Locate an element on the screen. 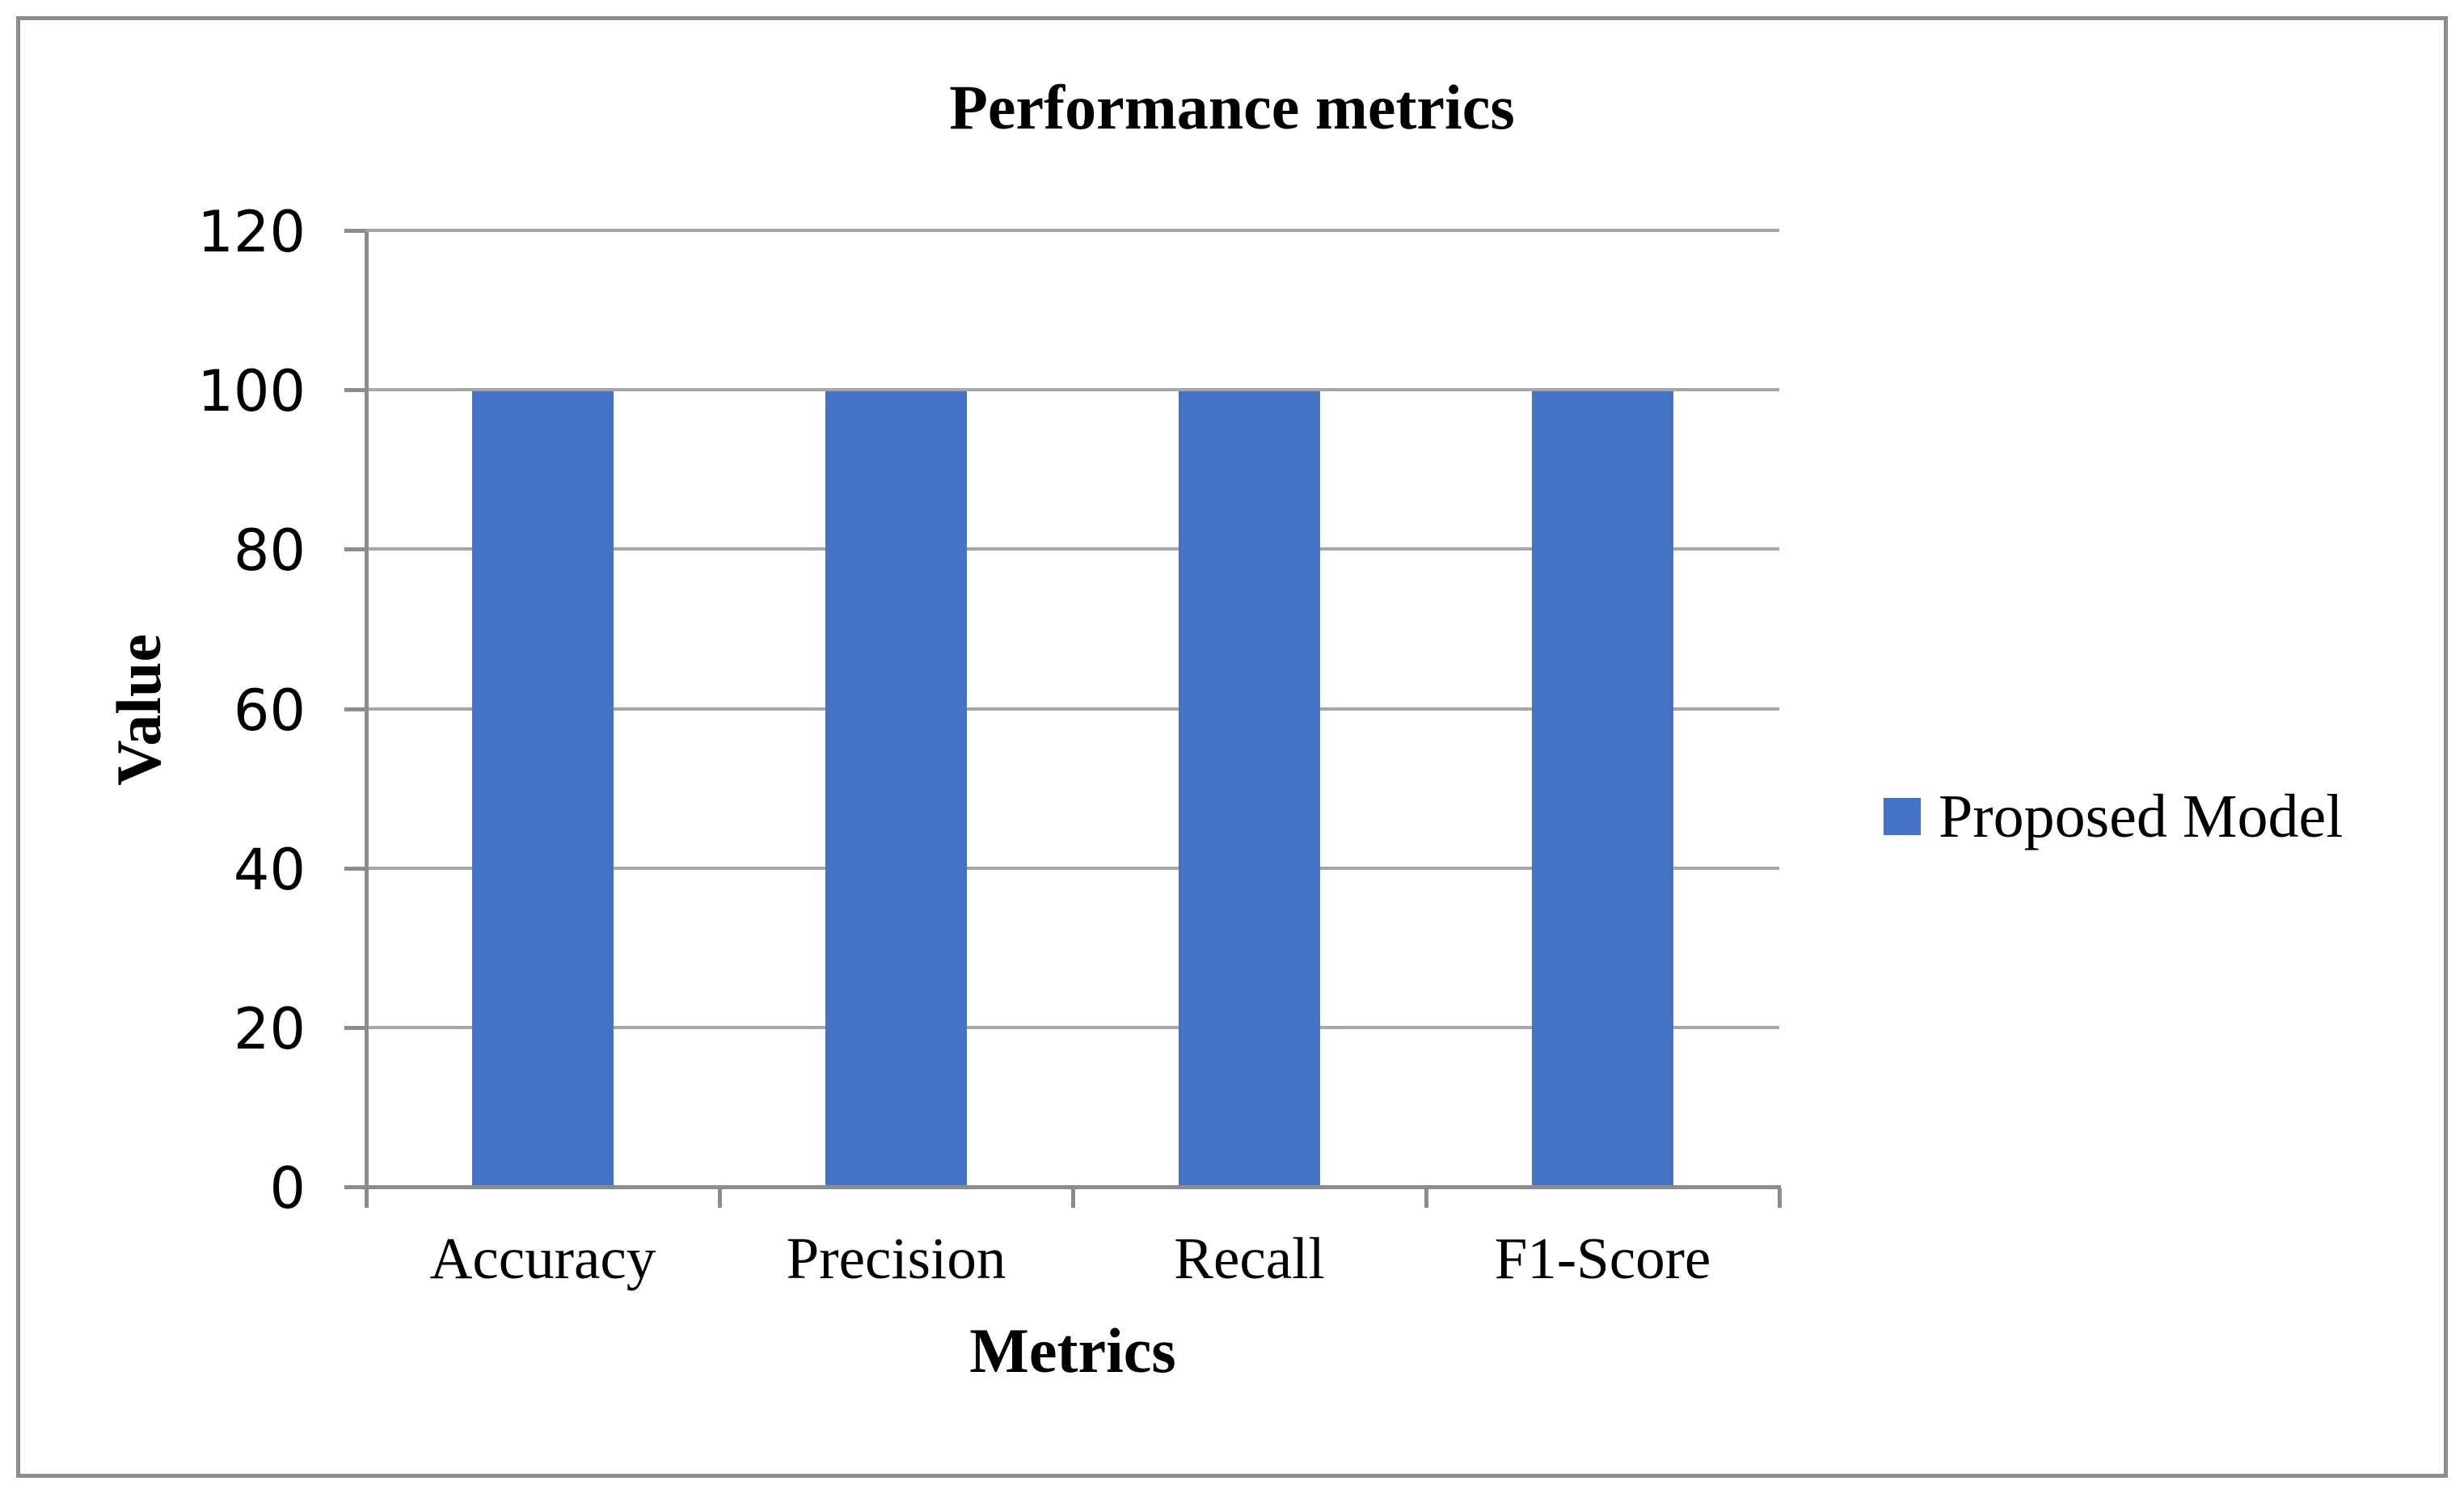  y-tick-label-100: 100 is located at coordinates (251, 391).